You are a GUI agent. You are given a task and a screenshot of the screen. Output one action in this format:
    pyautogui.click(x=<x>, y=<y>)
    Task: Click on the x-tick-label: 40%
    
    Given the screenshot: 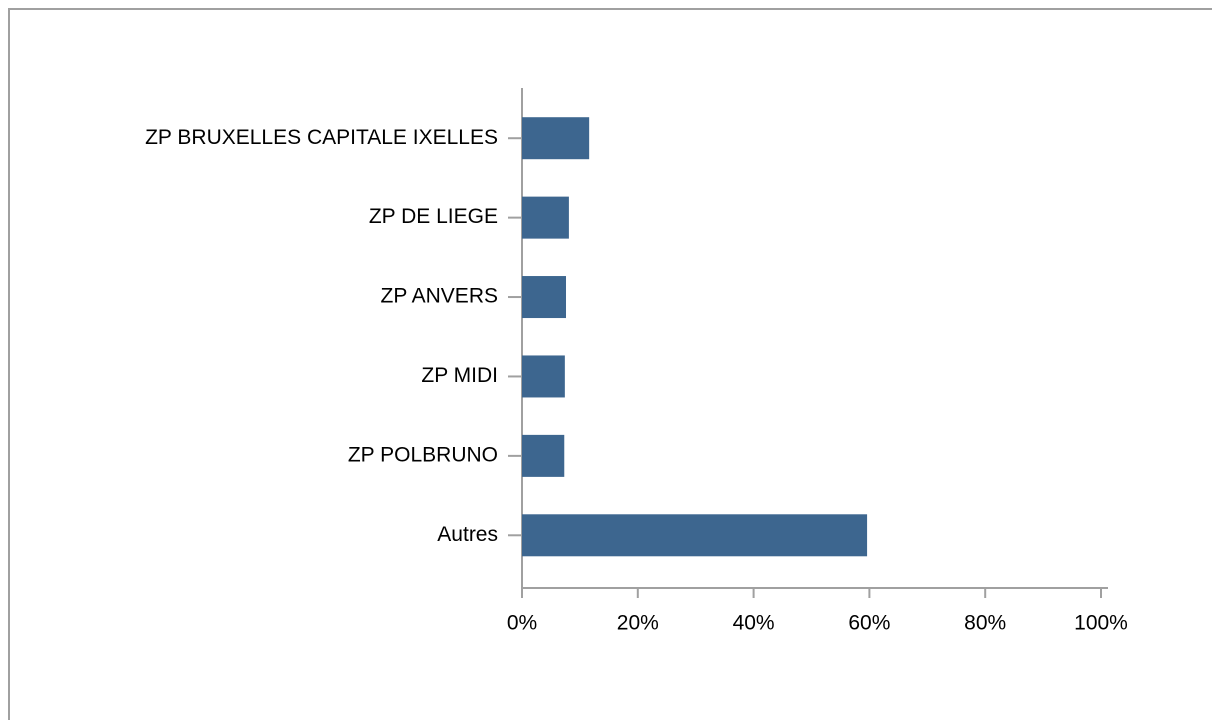 What is the action you would take?
    pyautogui.click(x=754, y=623)
    